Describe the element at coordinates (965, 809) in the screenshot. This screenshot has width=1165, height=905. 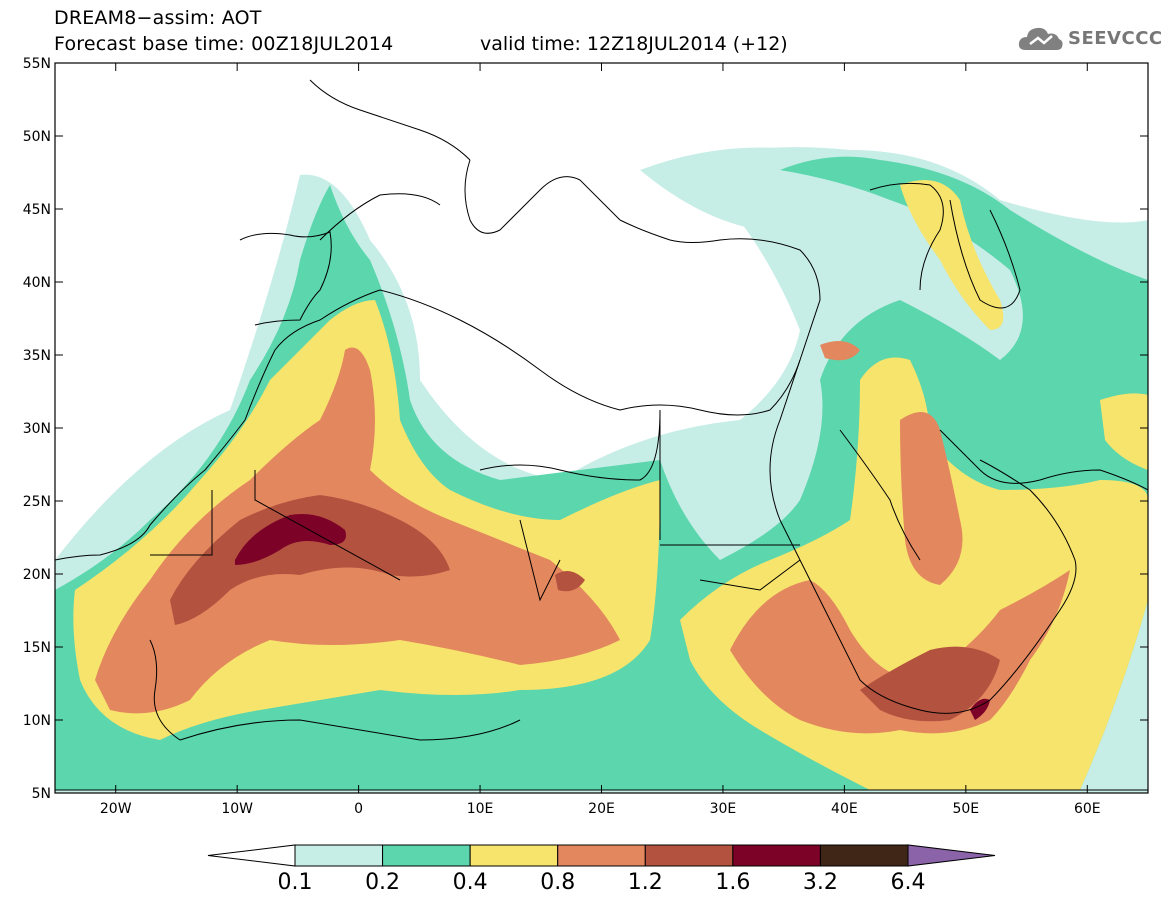
I see `lon-label: 50E` at that location.